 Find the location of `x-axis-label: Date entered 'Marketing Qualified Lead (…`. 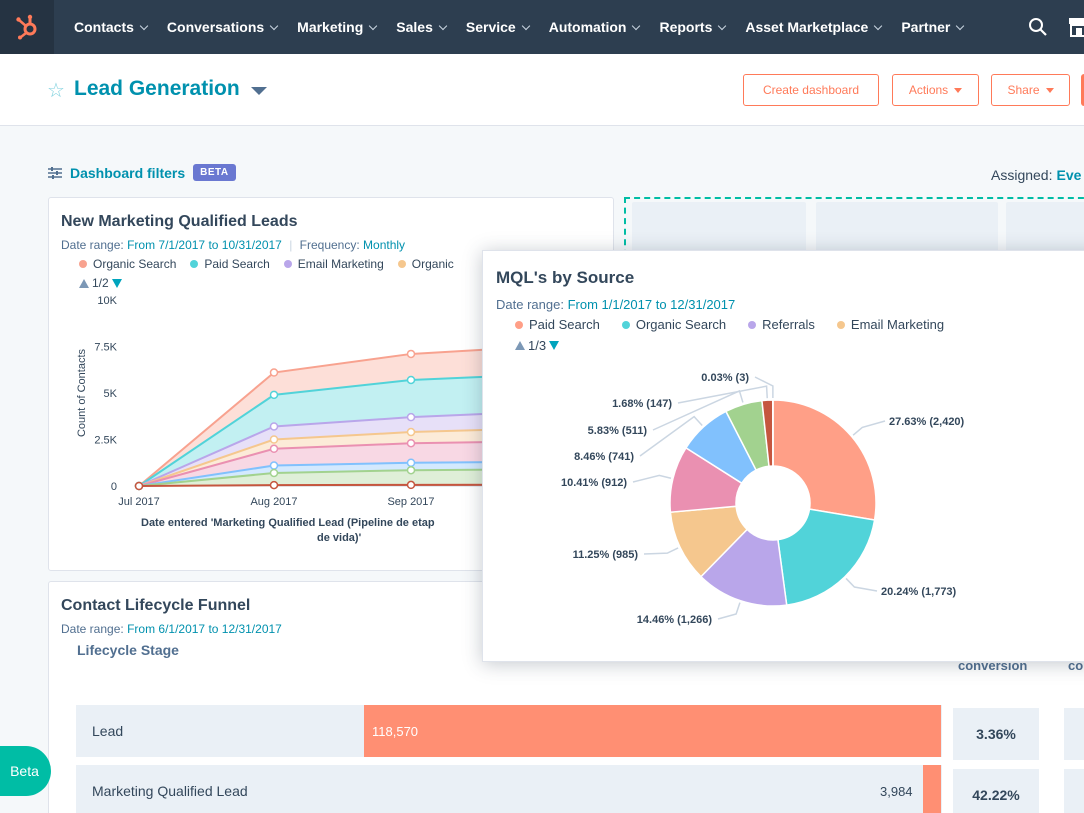

x-axis-label: Date entered 'Marketing Qualified Lead (… is located at coordinates (288, 523).